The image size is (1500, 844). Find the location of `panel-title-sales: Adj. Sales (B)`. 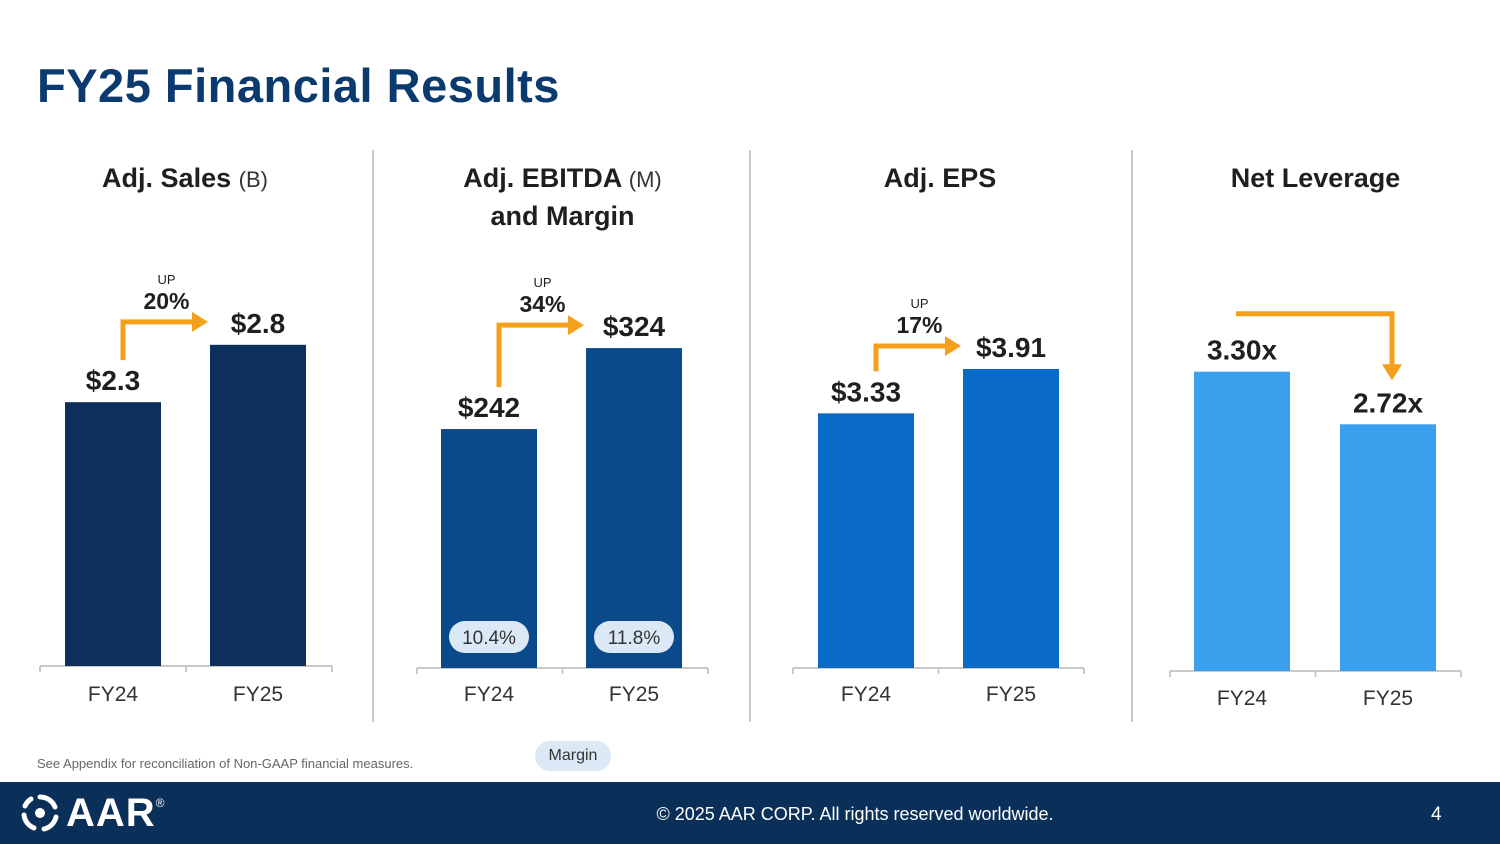

panel-title-sales: Adj. Sales (B) is located at coordinates (185, 179).